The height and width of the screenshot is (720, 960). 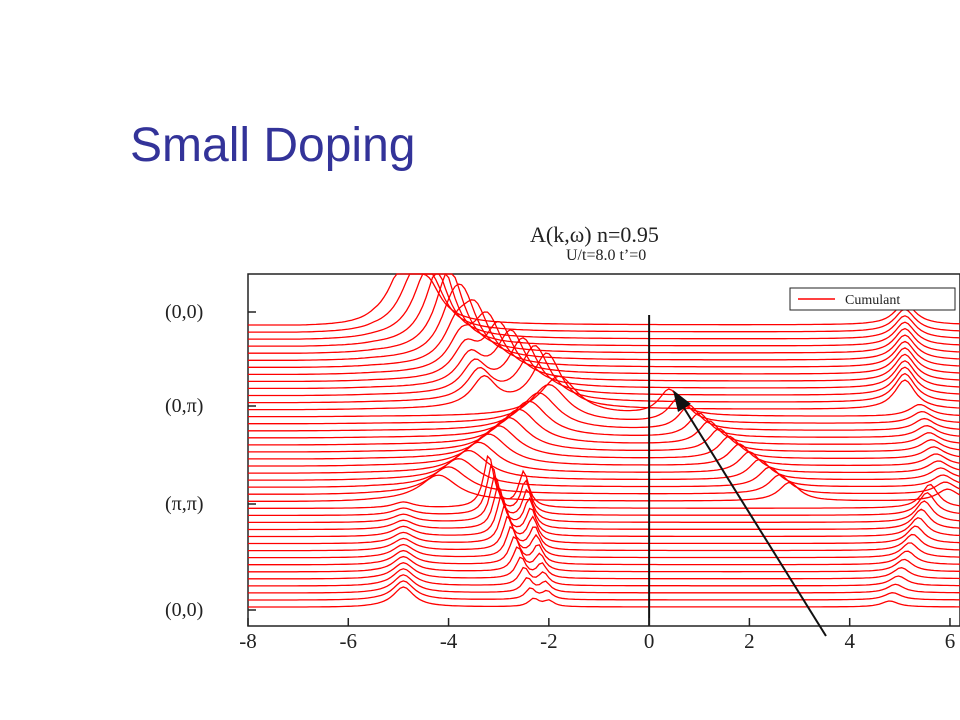 What do you see at coordinates (606, 255) in the screenshot?
I see `chart-subtitle: U/t=8.0 t’=0` at bounding box center [606, 255].